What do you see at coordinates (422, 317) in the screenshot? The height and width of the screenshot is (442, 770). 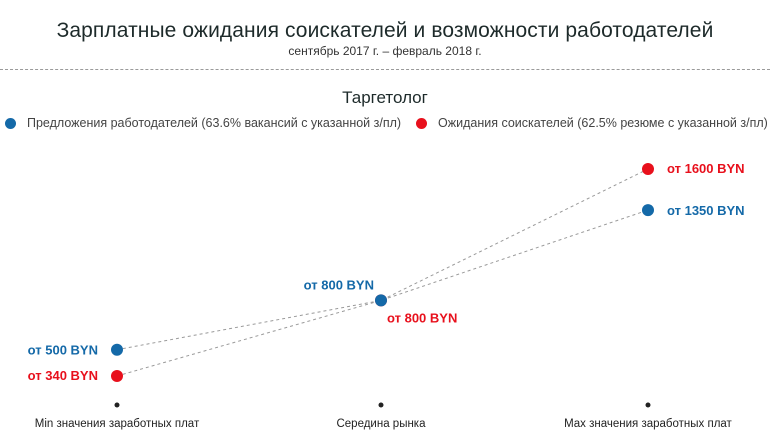 I see `data-label-s1-1: от 800 BYN` at bounding box center [422, 317].